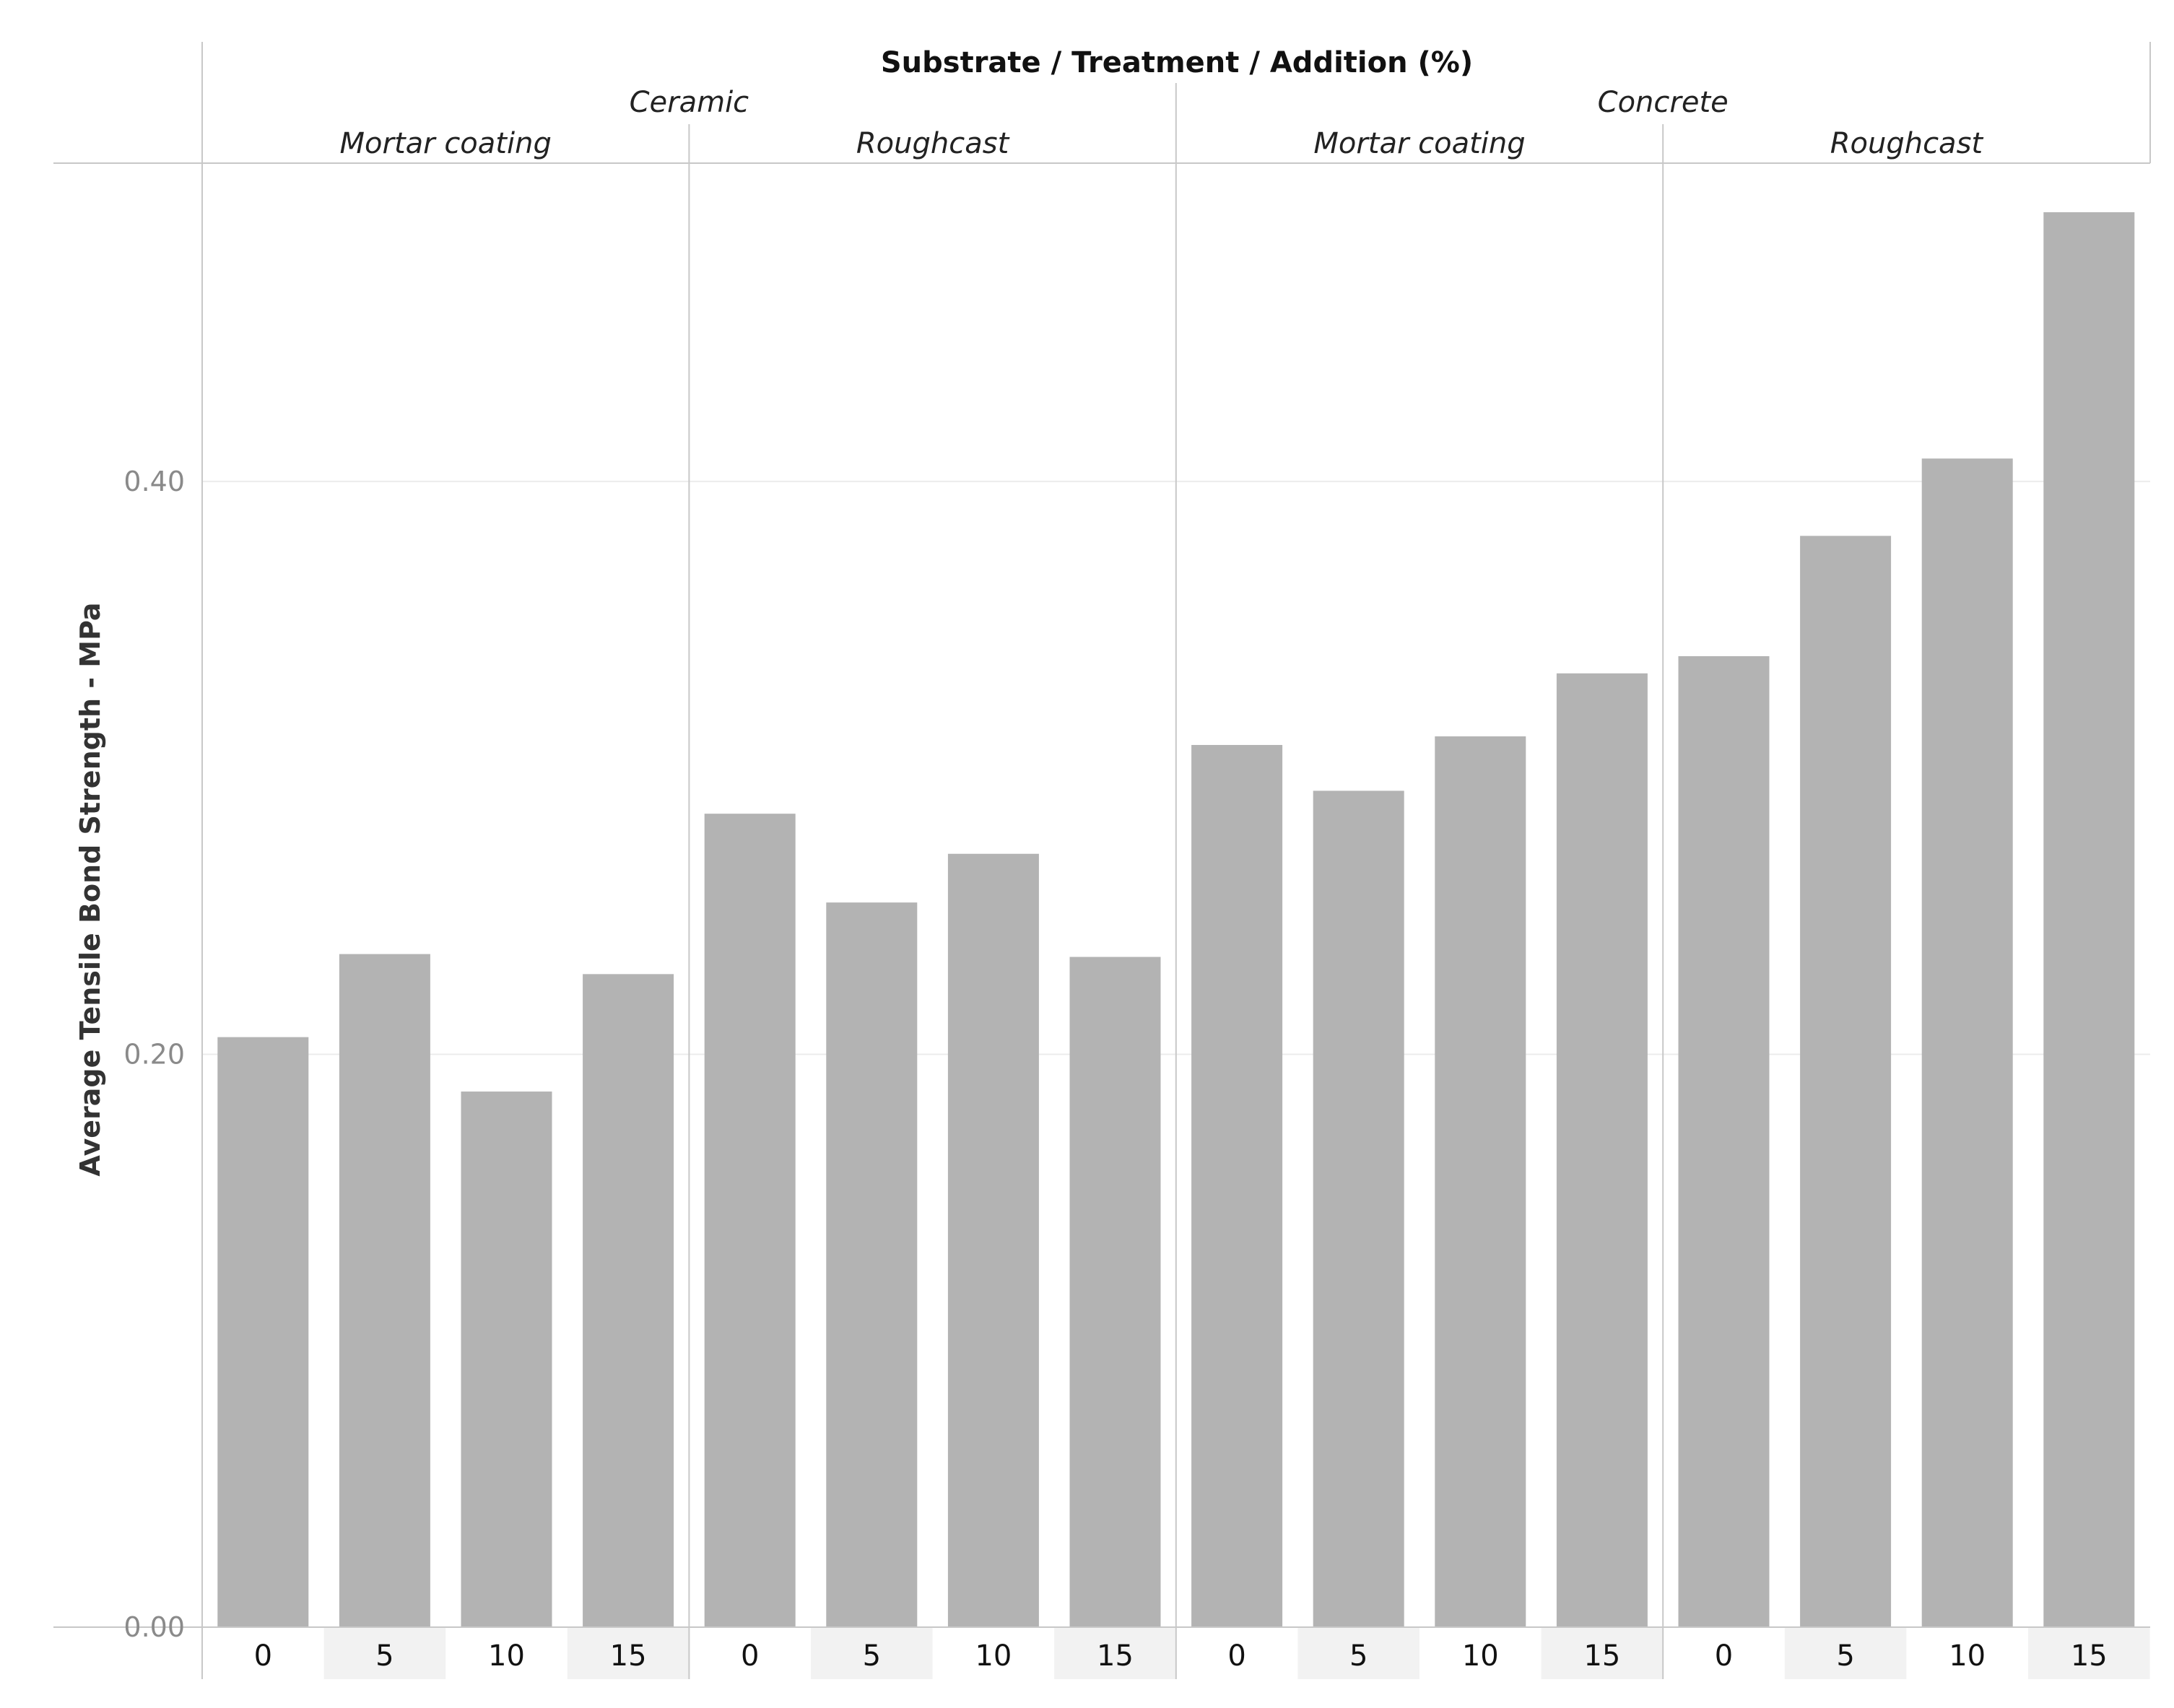 The width and height of the screenshot is (2174, 1708). I want to click on y-tick-label: 0.40, so click(154, 482).